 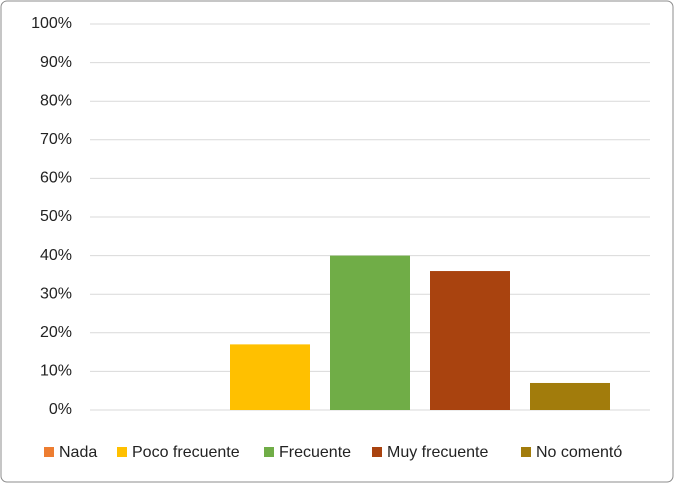 What do you see at coordinates (56, 332) in the screenshot?
I see `y-tick-label: 20%` at bounding box center [56, 332].